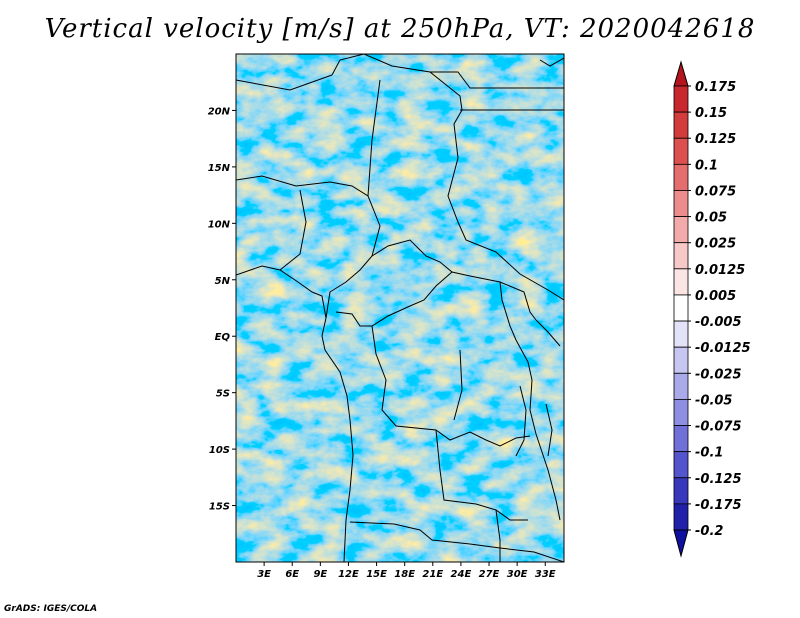  What do you see at coordinates (404, 574) in the screenshot?
I see `lon-tick-label: 18E` at bounding box center [404, 574].